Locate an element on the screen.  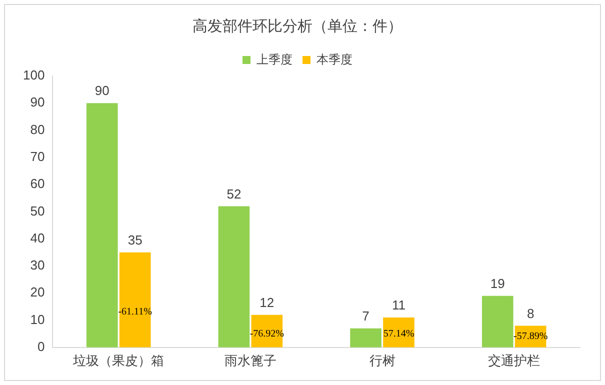
legend-label: 上季度 is located at coordinates (274, 59).